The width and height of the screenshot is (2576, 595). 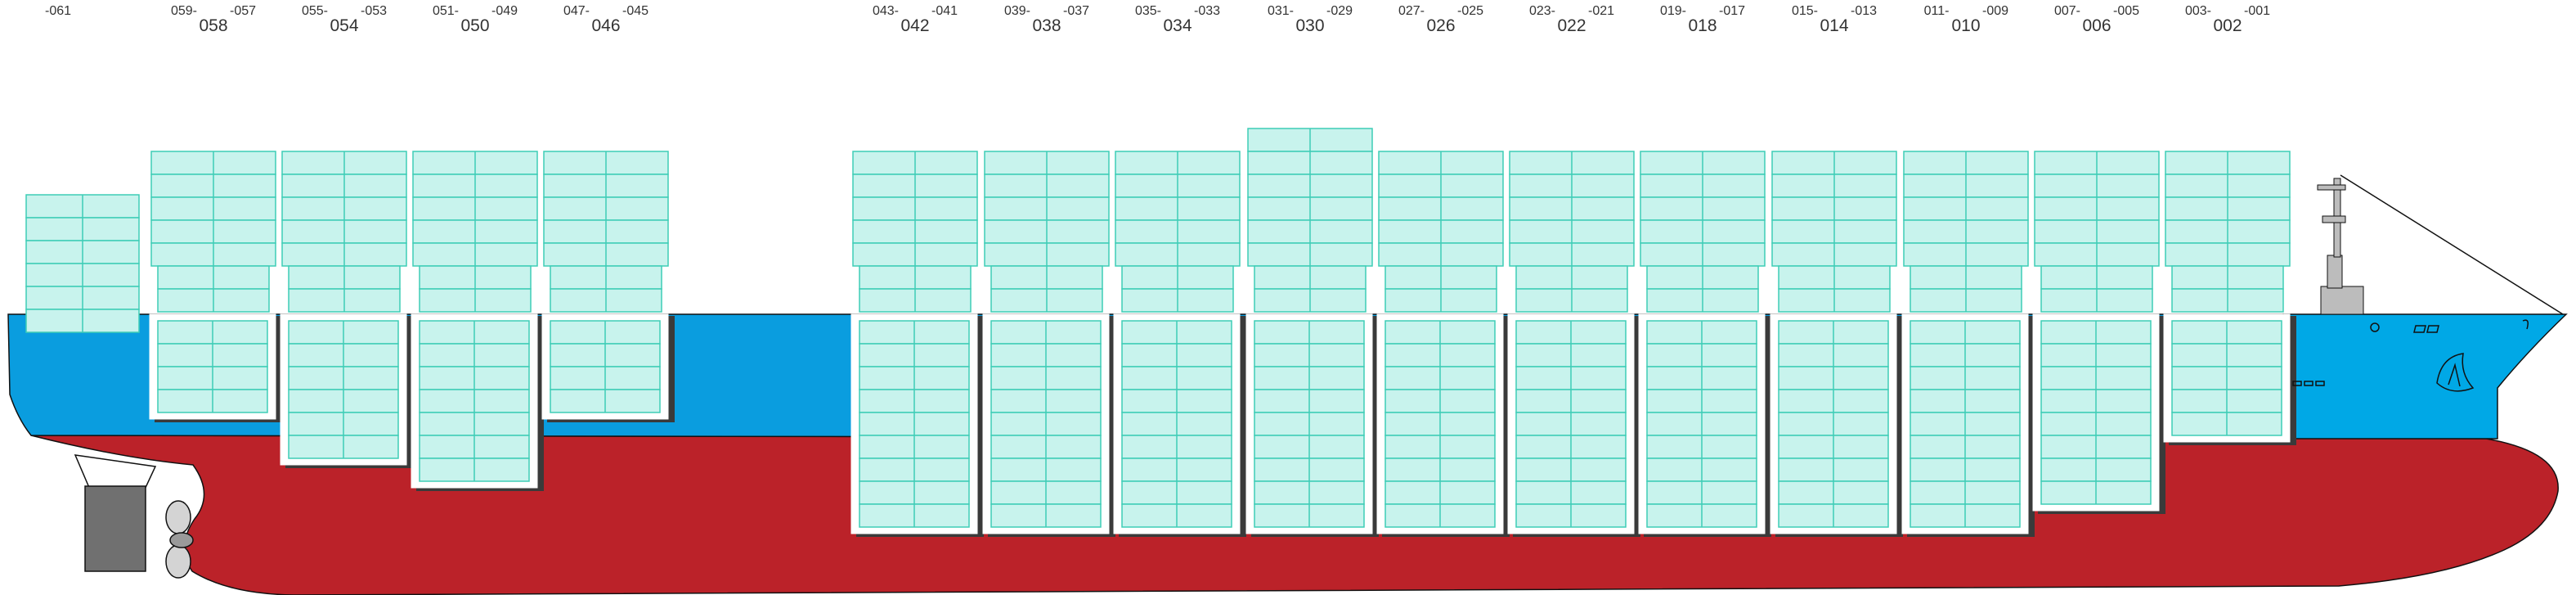 What do you see at coordinates (178, 561) in the screenshot?
I see `propeller-blade-bottom` at bounding box center [178, 561].